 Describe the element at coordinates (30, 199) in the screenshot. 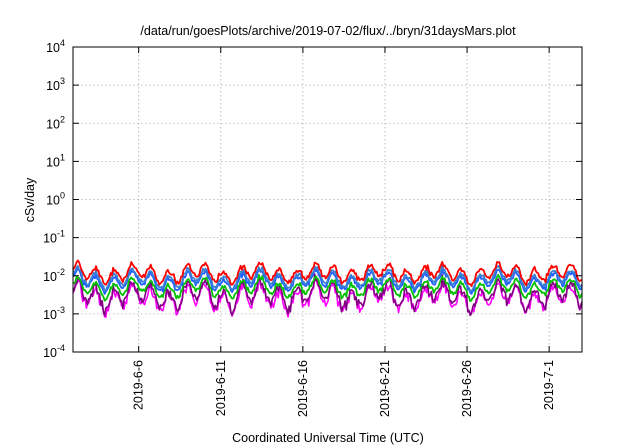

I see `y-axis-label: cSv/day` at that location.